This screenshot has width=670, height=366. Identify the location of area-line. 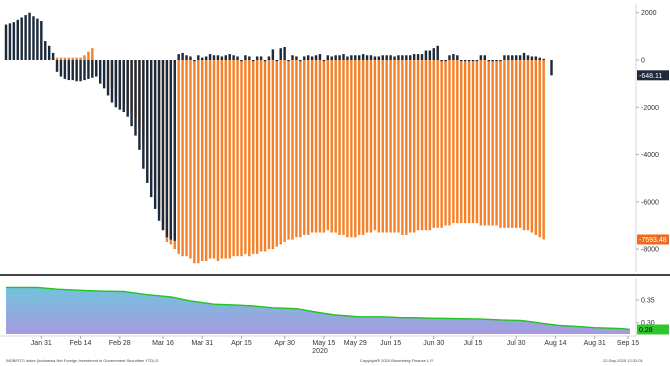
(318, 308).